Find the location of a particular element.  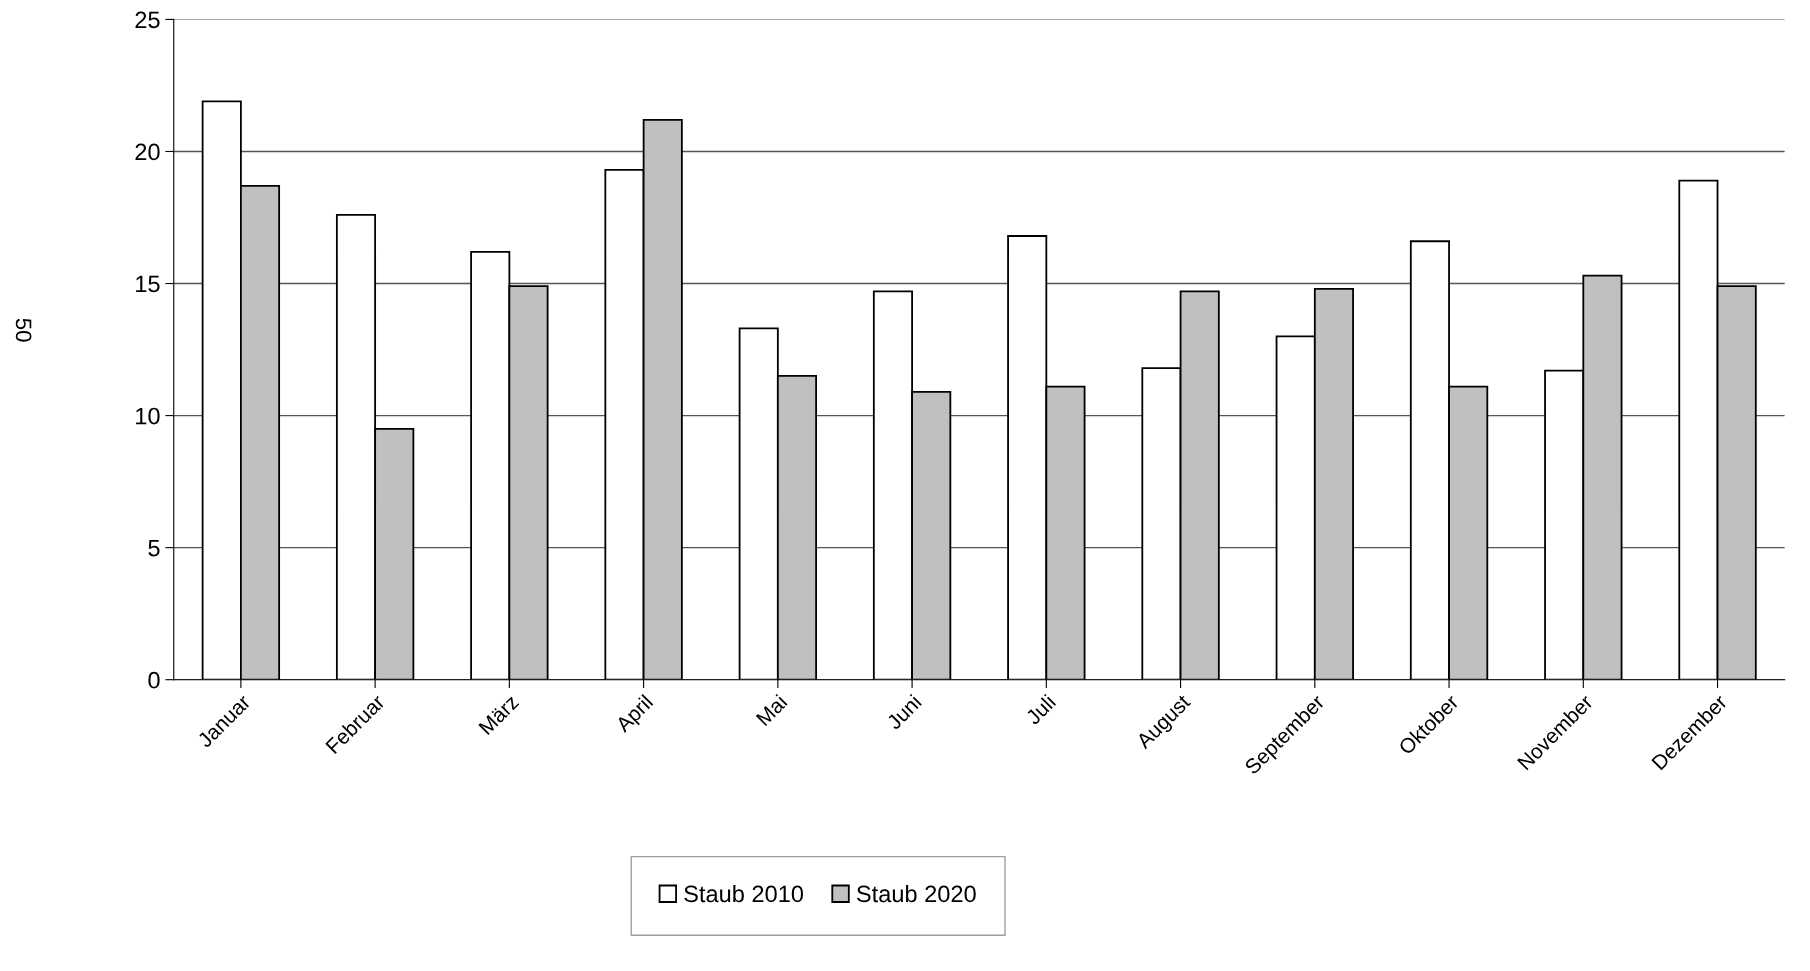

x-tick-label: Juli is located at coordinates (1040, 709).